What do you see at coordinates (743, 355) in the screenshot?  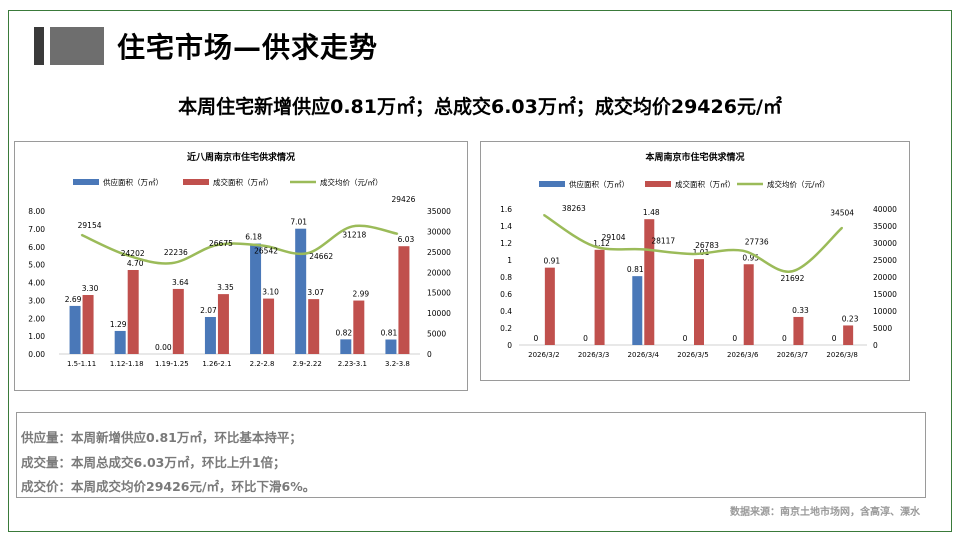 I see `chart2-xtick: 2026/3/6` at bounding box center [743, 355].